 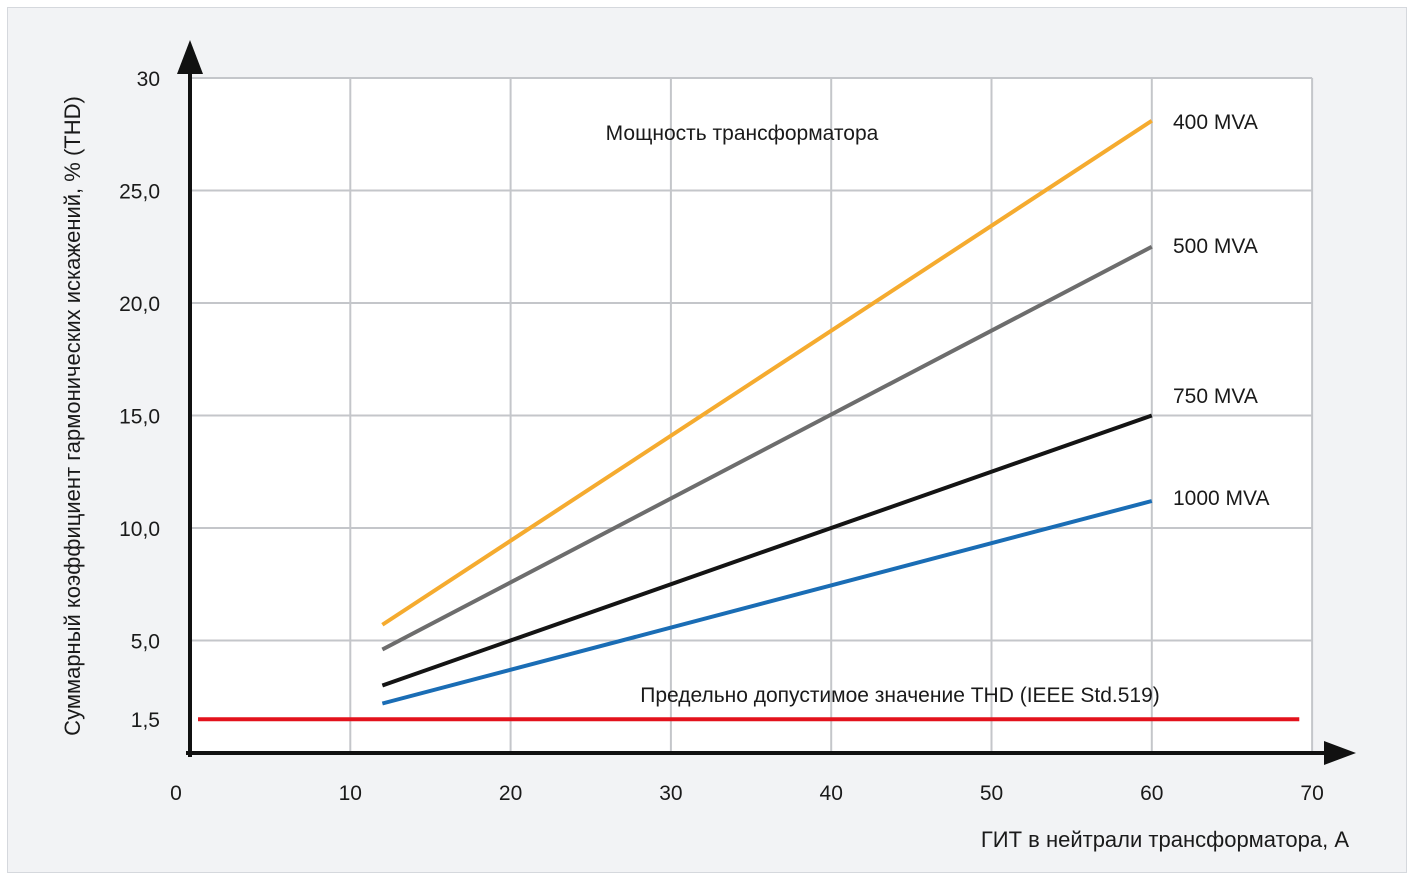 I want to click on series-label: 1000 MVA, so click(x=1221, y=498).